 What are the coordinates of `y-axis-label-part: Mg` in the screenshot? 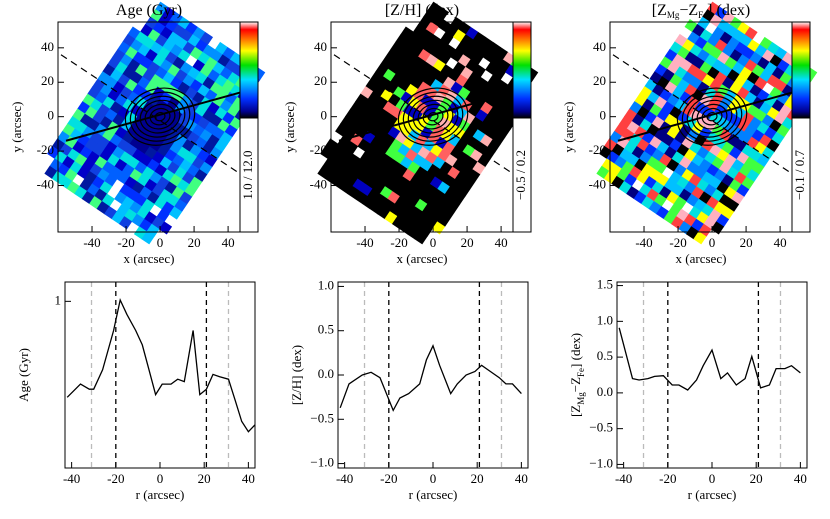 It's located at (581, 398).